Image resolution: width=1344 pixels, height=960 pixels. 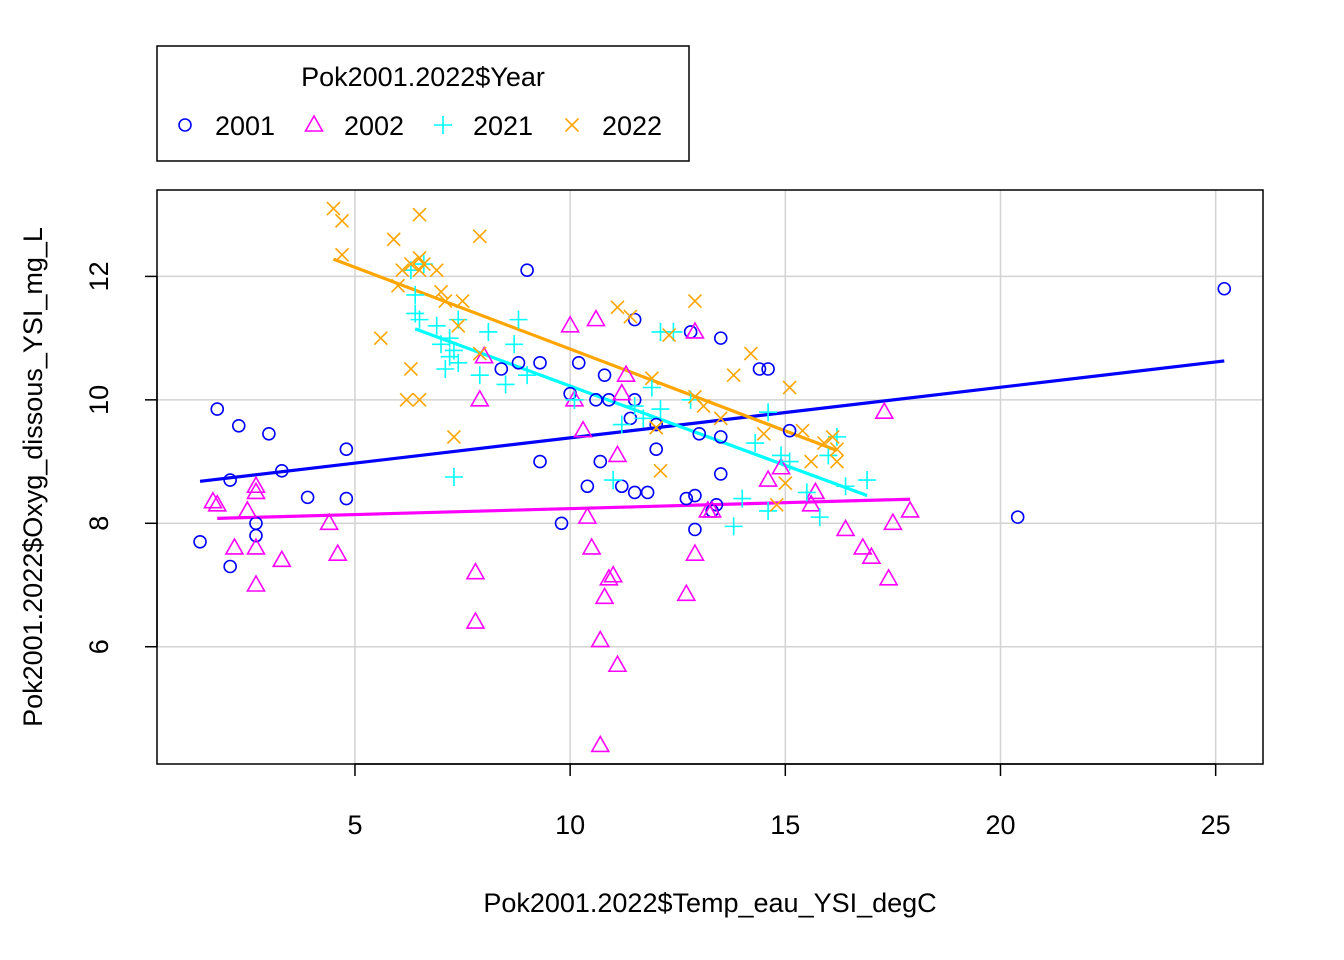 I want to click on legend-item-2021: 2021, so click(x=483, y=126).